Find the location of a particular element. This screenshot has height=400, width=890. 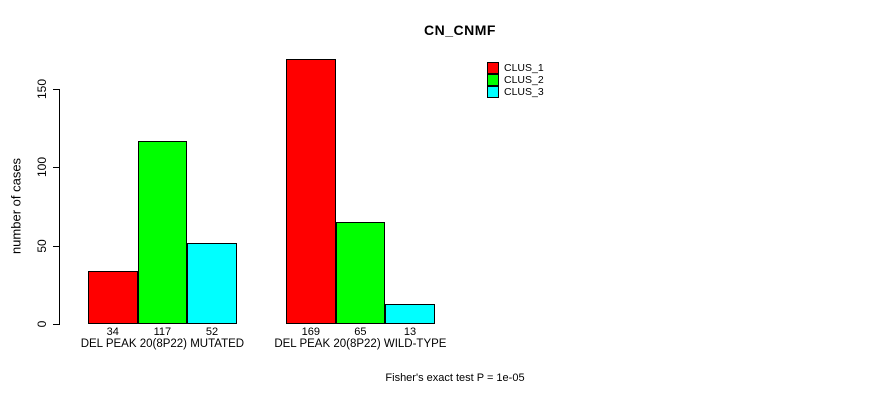

bar-value-label: 13 is located at coordinates (410, 332).